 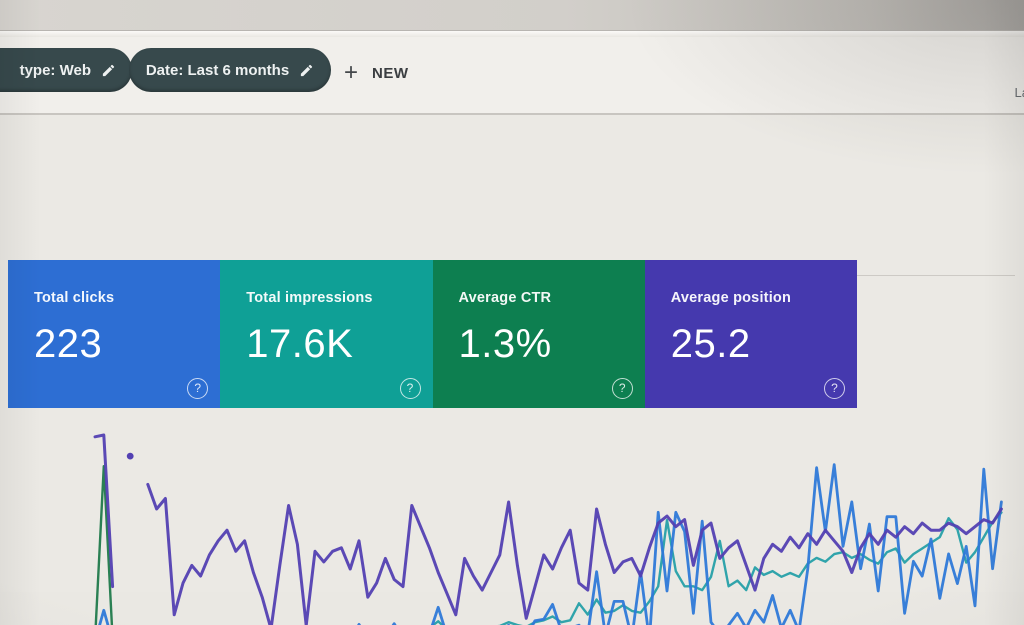 I want to click on total-clicks-card: Total clicks 223 ?, so click(x=114, y=334).